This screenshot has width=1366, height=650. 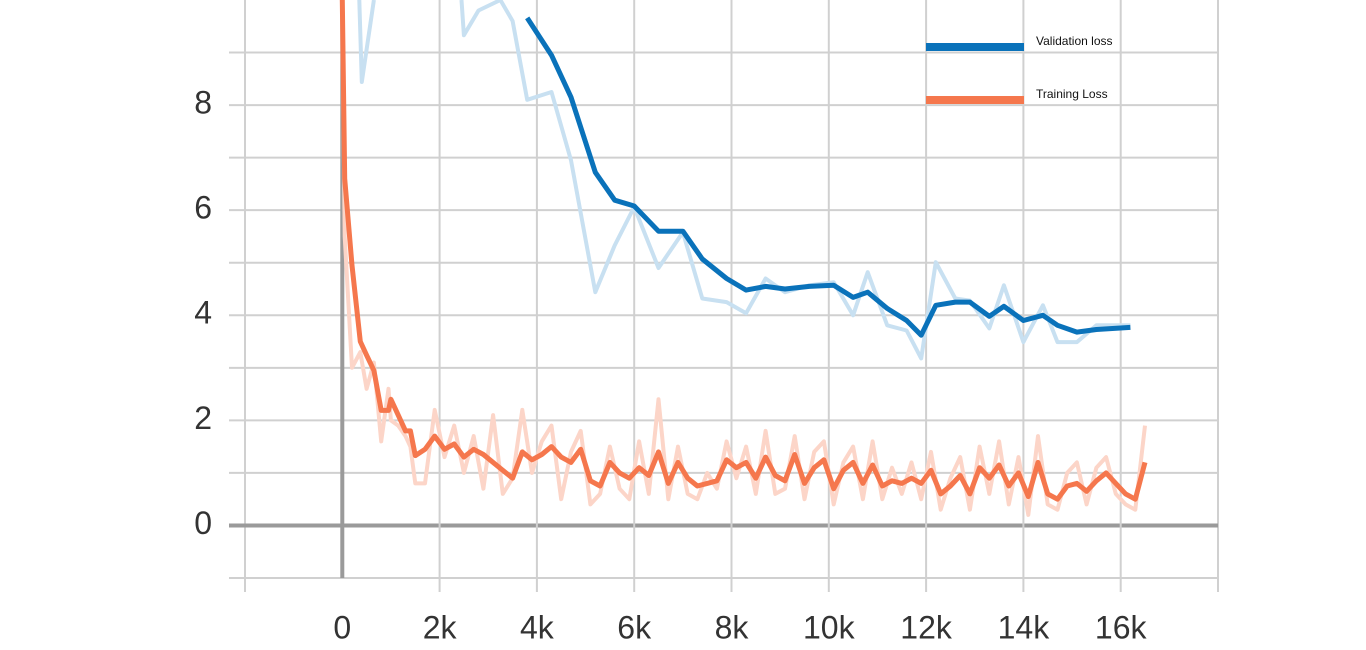 I want to click on x-tick-label: 10k, so click(x=829, y=627).